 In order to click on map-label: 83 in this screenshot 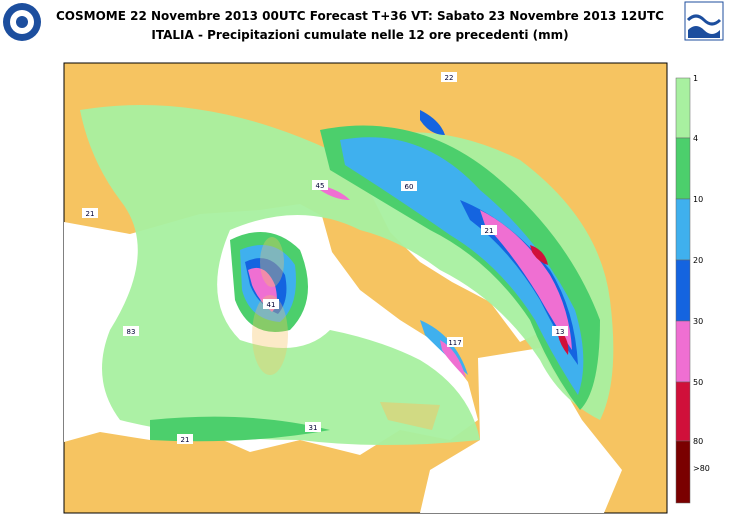, I will do `click(131, 332)`.